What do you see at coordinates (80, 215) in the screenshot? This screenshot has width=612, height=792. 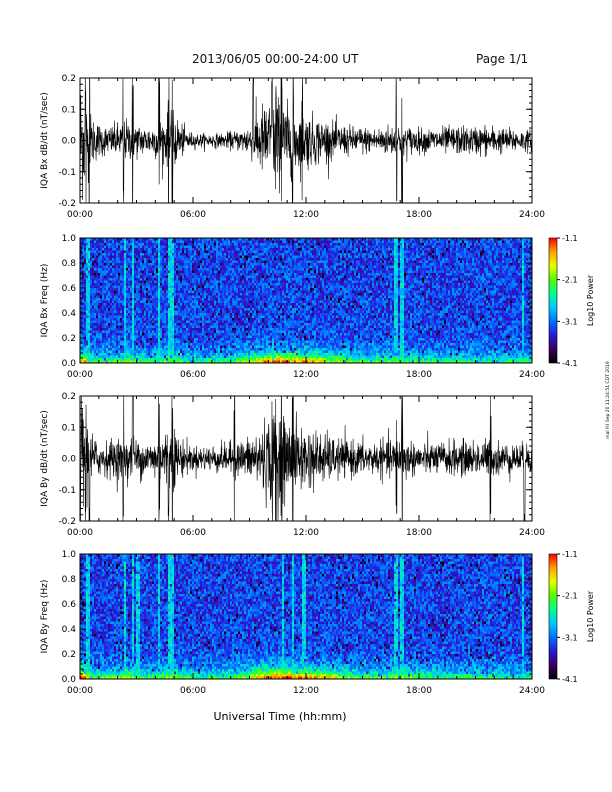 I see `x-tick-label: 00:00` at bounding box center [80, 215].